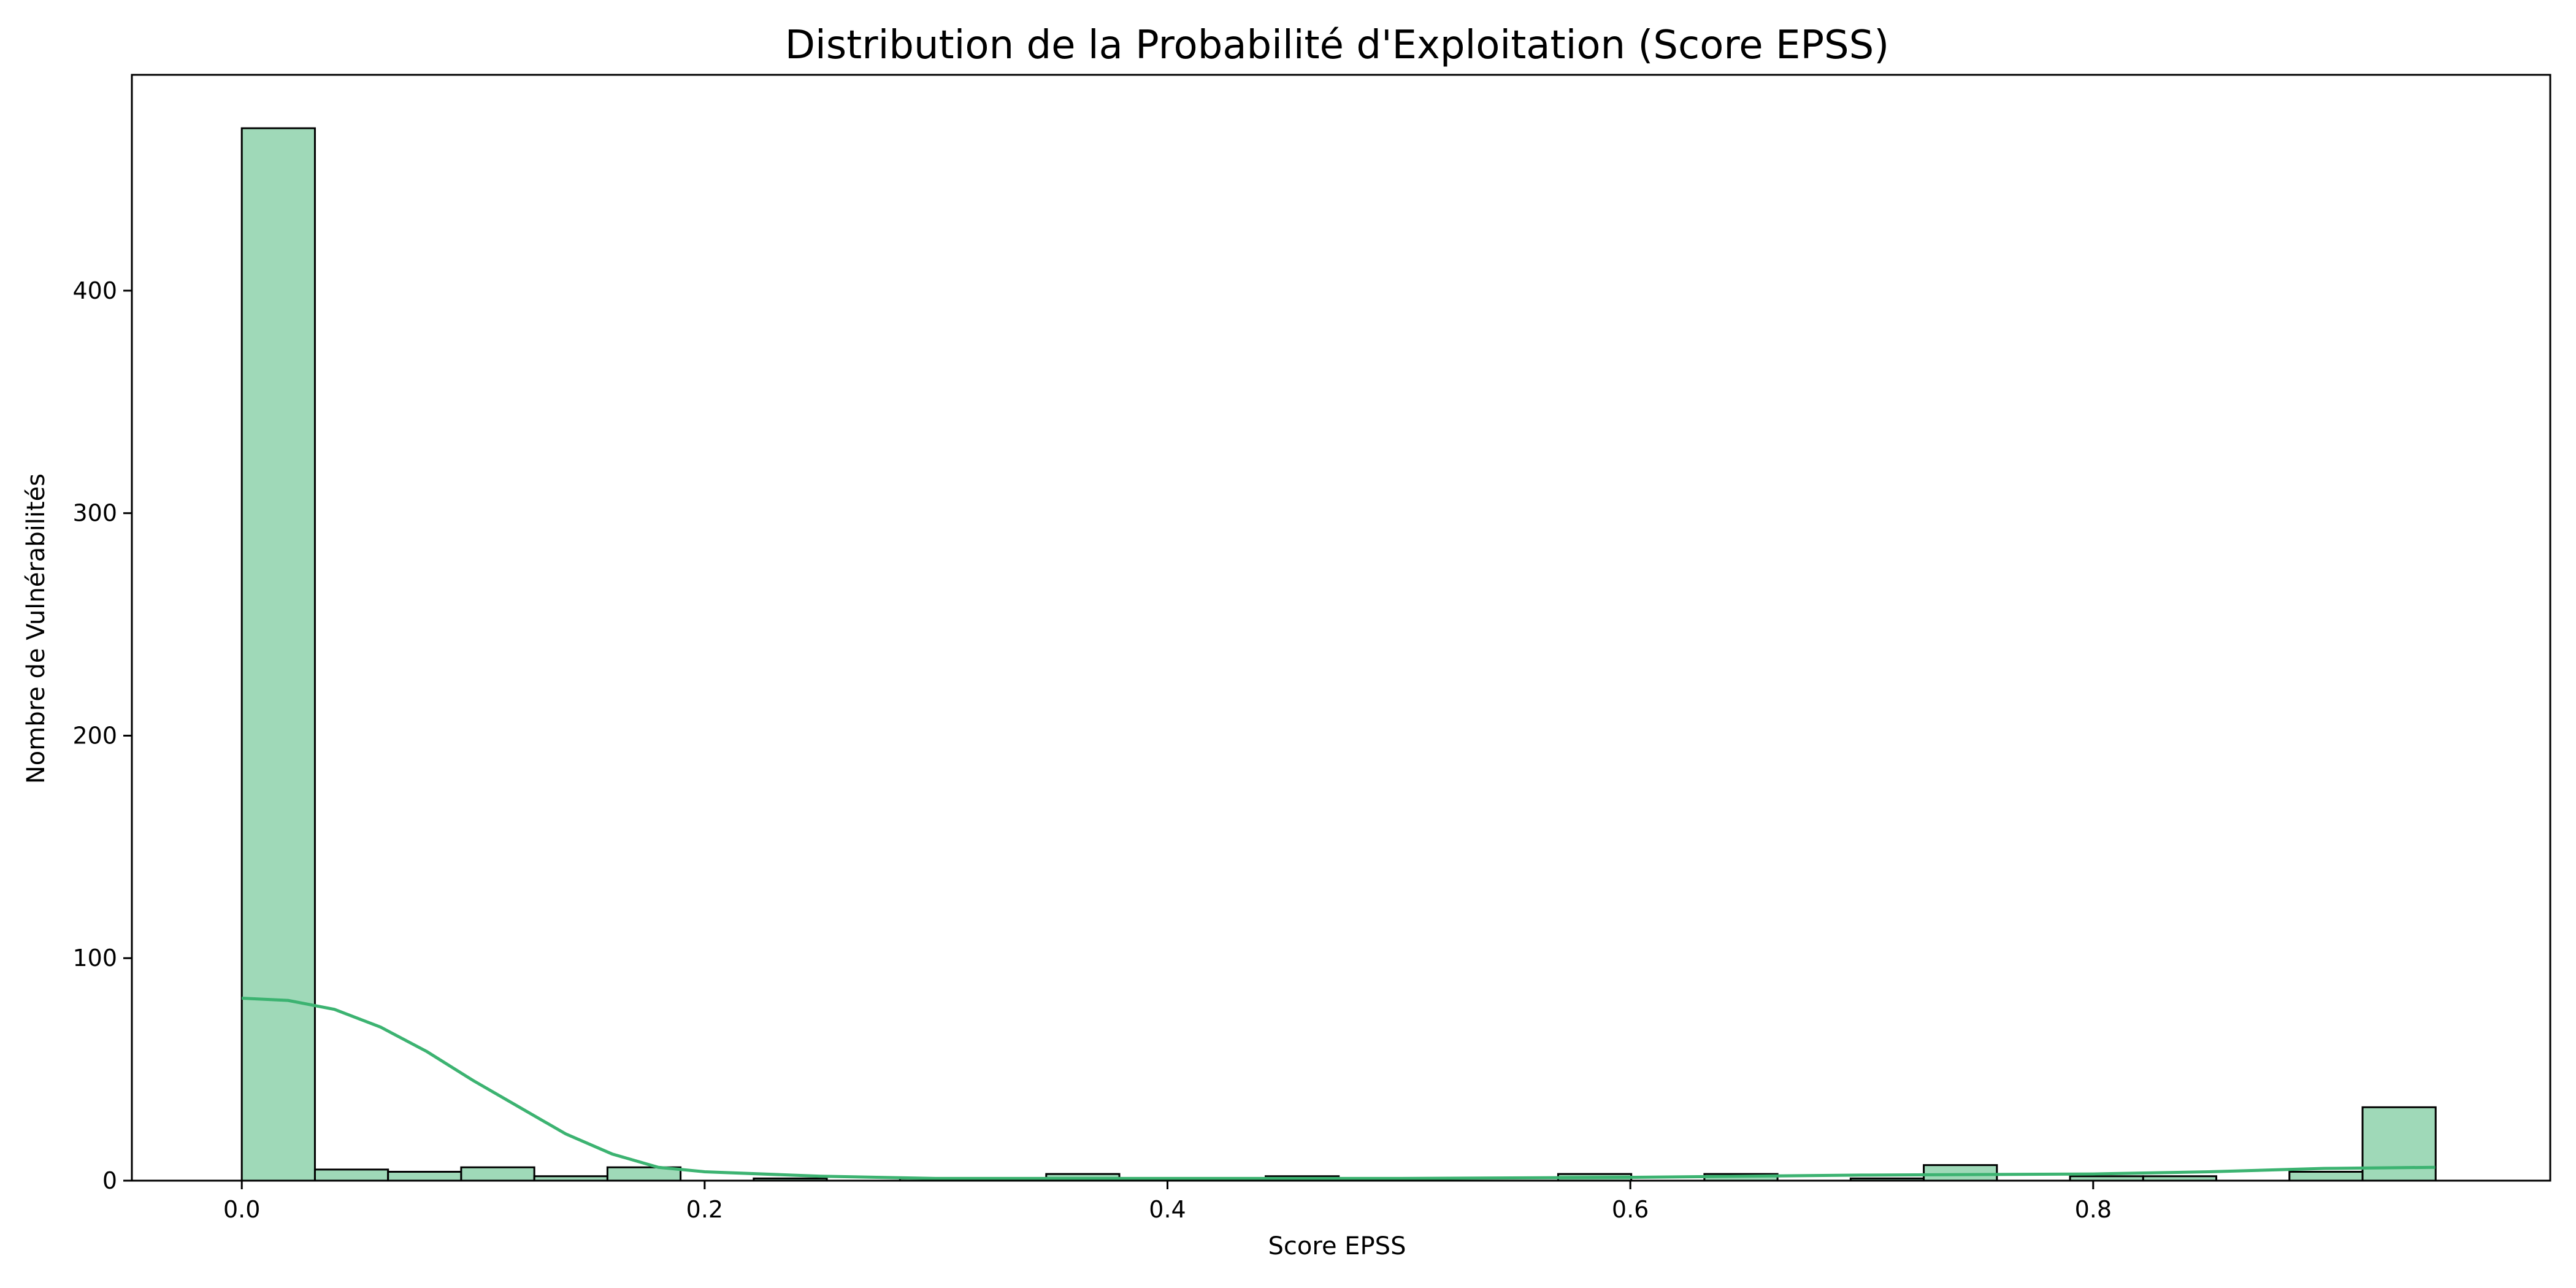 Image resolution: width=2576 pixels, height=1288 pixels. What do you see at coordinates (94, 735) in the screenshot?
I see `y-tick-label: 200` at bounding box center [94, 735].